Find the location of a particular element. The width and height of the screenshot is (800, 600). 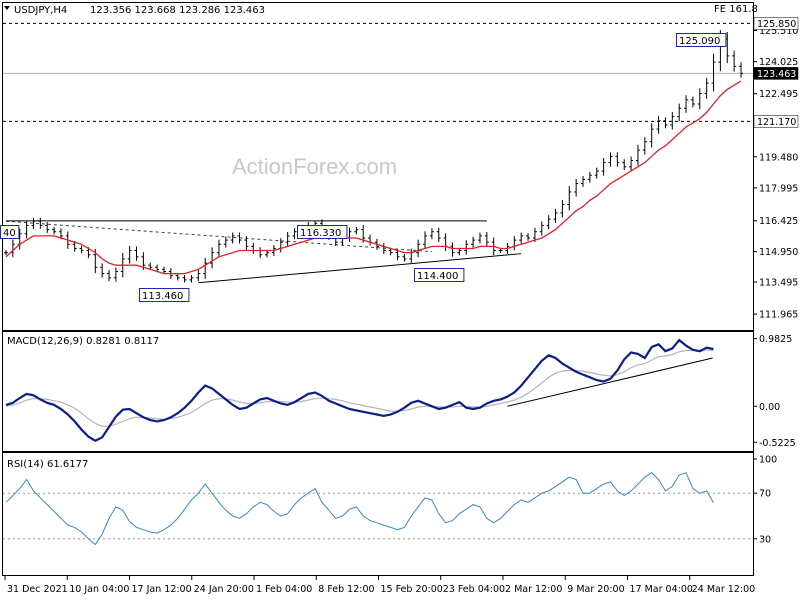

level-tag-label: 121.170 is located at coordinates (776, 122).